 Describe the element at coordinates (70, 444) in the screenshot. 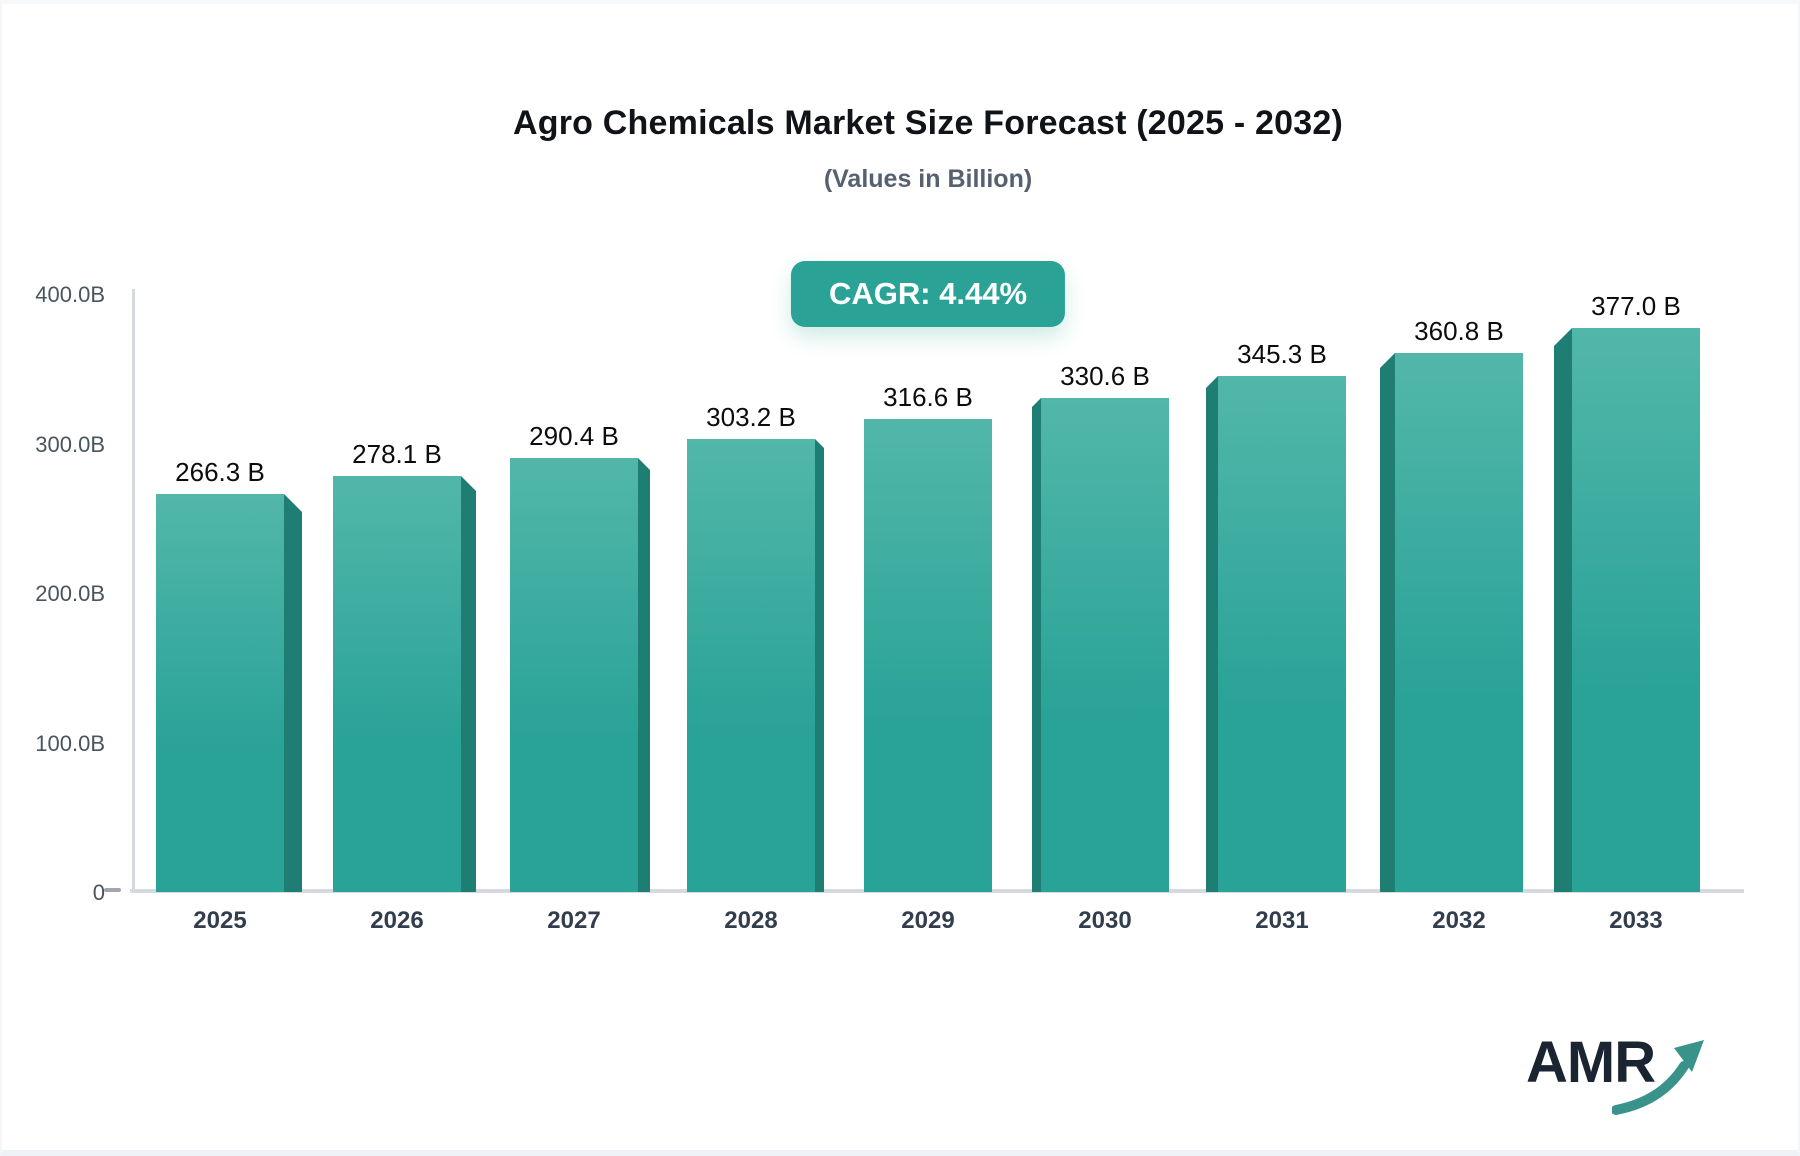

I see `y-tick-label: 300.0B` at that location.